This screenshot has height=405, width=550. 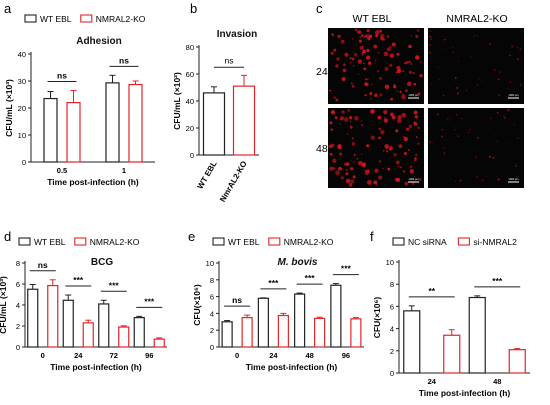 What do you see at coordinates (22, 81) in the screenshot?
I see `y-tick-label: 30` at bounding box center [22, 81].